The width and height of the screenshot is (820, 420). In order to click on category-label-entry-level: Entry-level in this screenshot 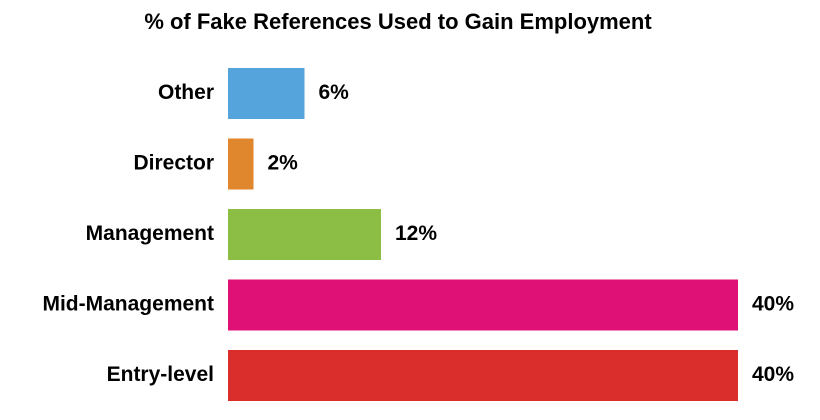, I will do `click(160, 374)`.